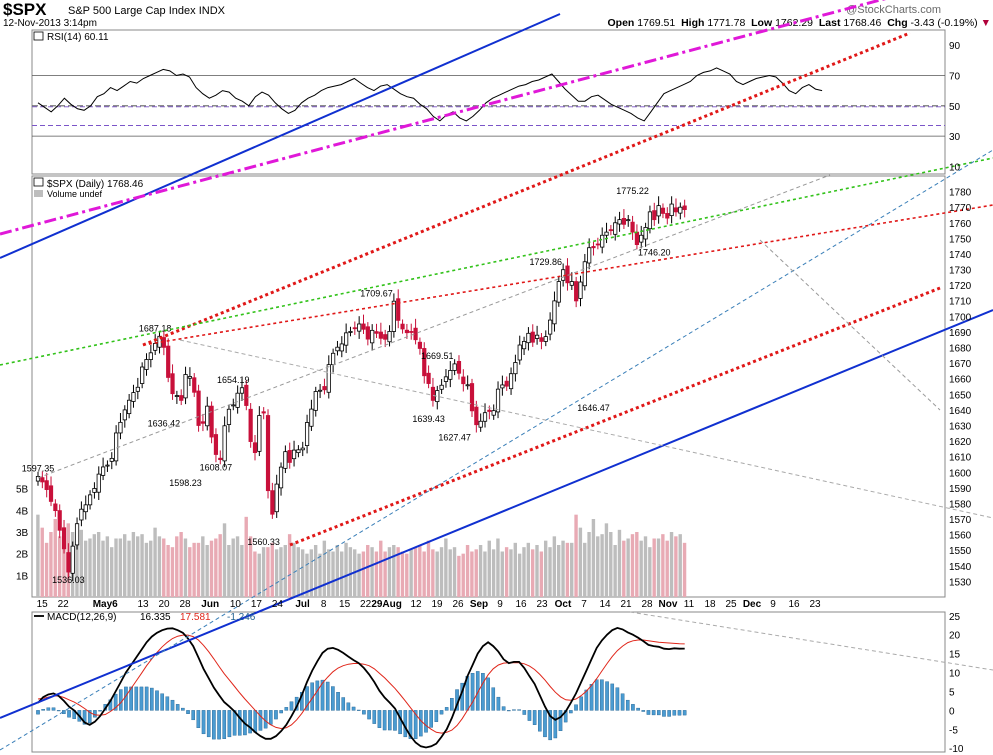 The height and width of the screenshot is (755, 993). What do you see at coordinates (960, 411) in the screenshot?
I see `price-tick-label: 1640` at bounding box center [960, 411].